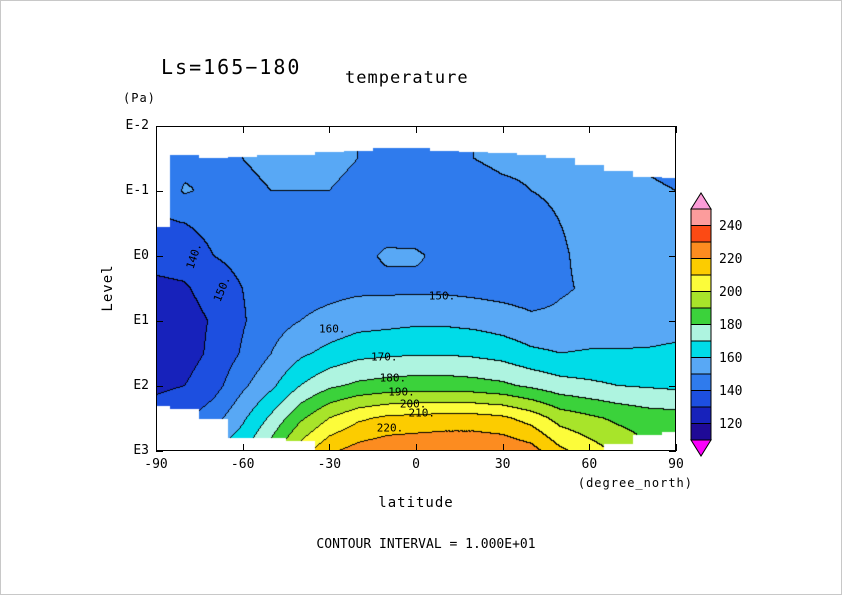 The image size is (842, 595). Describe the element at coordinates (730, 391) in the screenshot. I see `colorbar-tick-label: 140` at that location.